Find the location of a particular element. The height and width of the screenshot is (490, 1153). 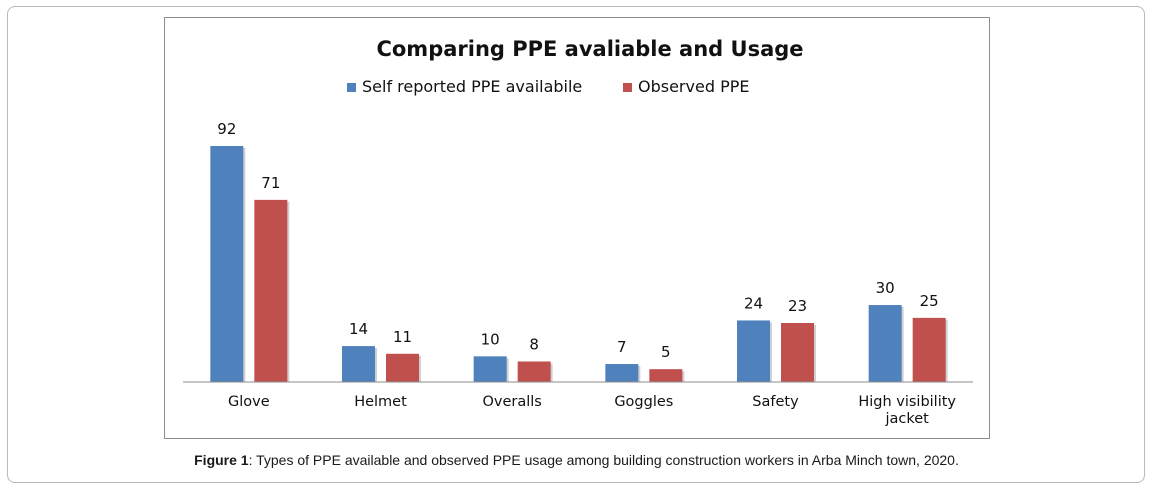

x-tick-label: Helmet is located at coordinates (380, 402).